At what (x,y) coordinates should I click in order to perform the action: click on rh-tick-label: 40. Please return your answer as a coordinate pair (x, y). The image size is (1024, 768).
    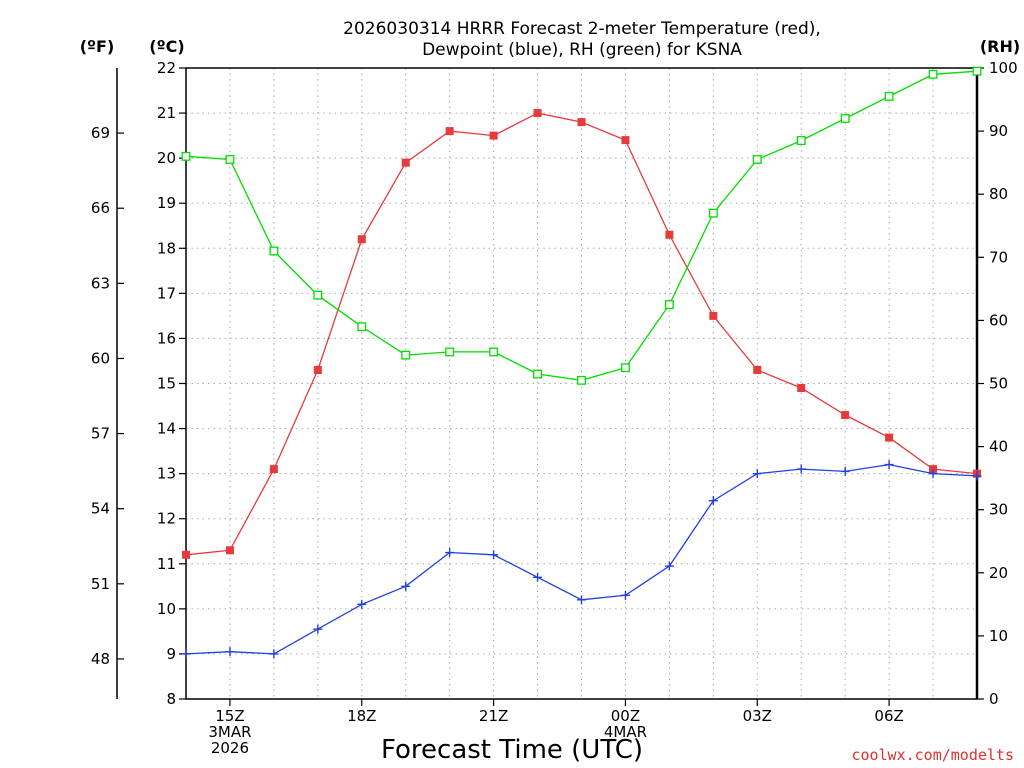
    Looking at the image, I should click on (998, 447).